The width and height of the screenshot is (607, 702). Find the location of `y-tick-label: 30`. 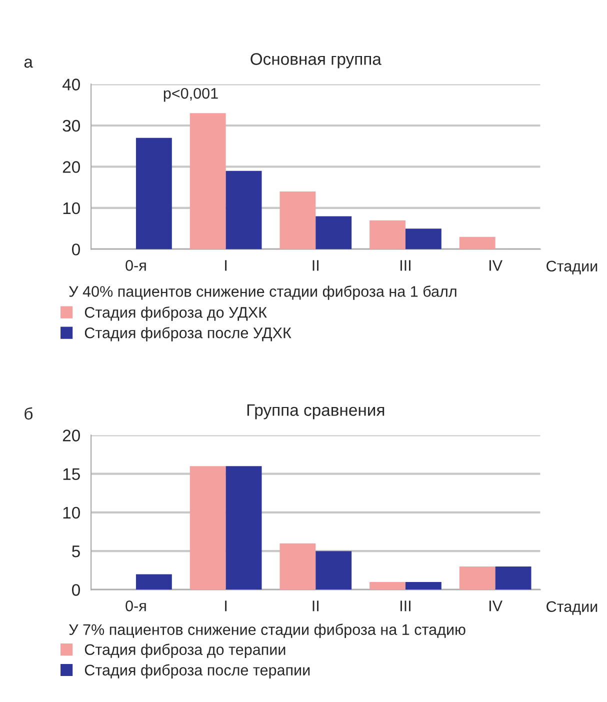

y-tick-label: 30 is located at coordinates (71, 126).